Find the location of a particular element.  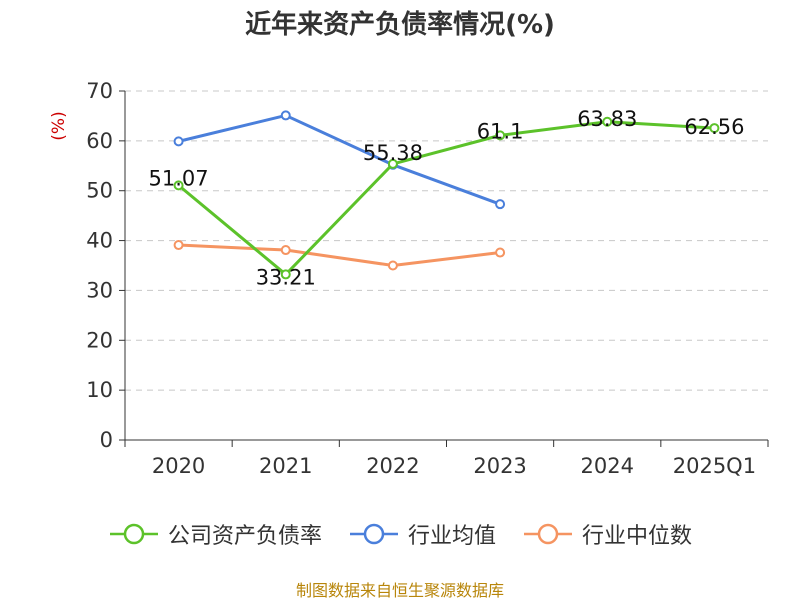

data-label: 51.07 is located at coordinates (179, 178).